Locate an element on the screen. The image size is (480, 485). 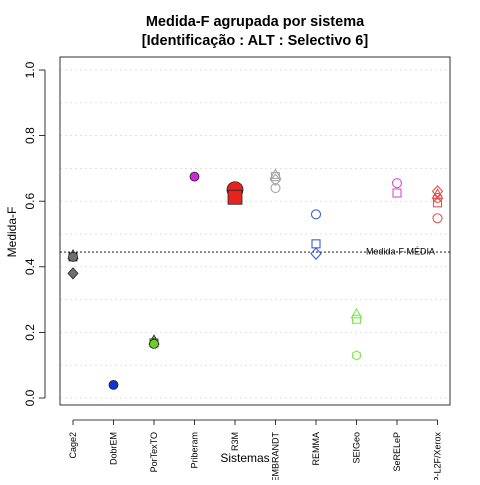
y-axis-title: Medida-F is located at coordinates (12, 232).